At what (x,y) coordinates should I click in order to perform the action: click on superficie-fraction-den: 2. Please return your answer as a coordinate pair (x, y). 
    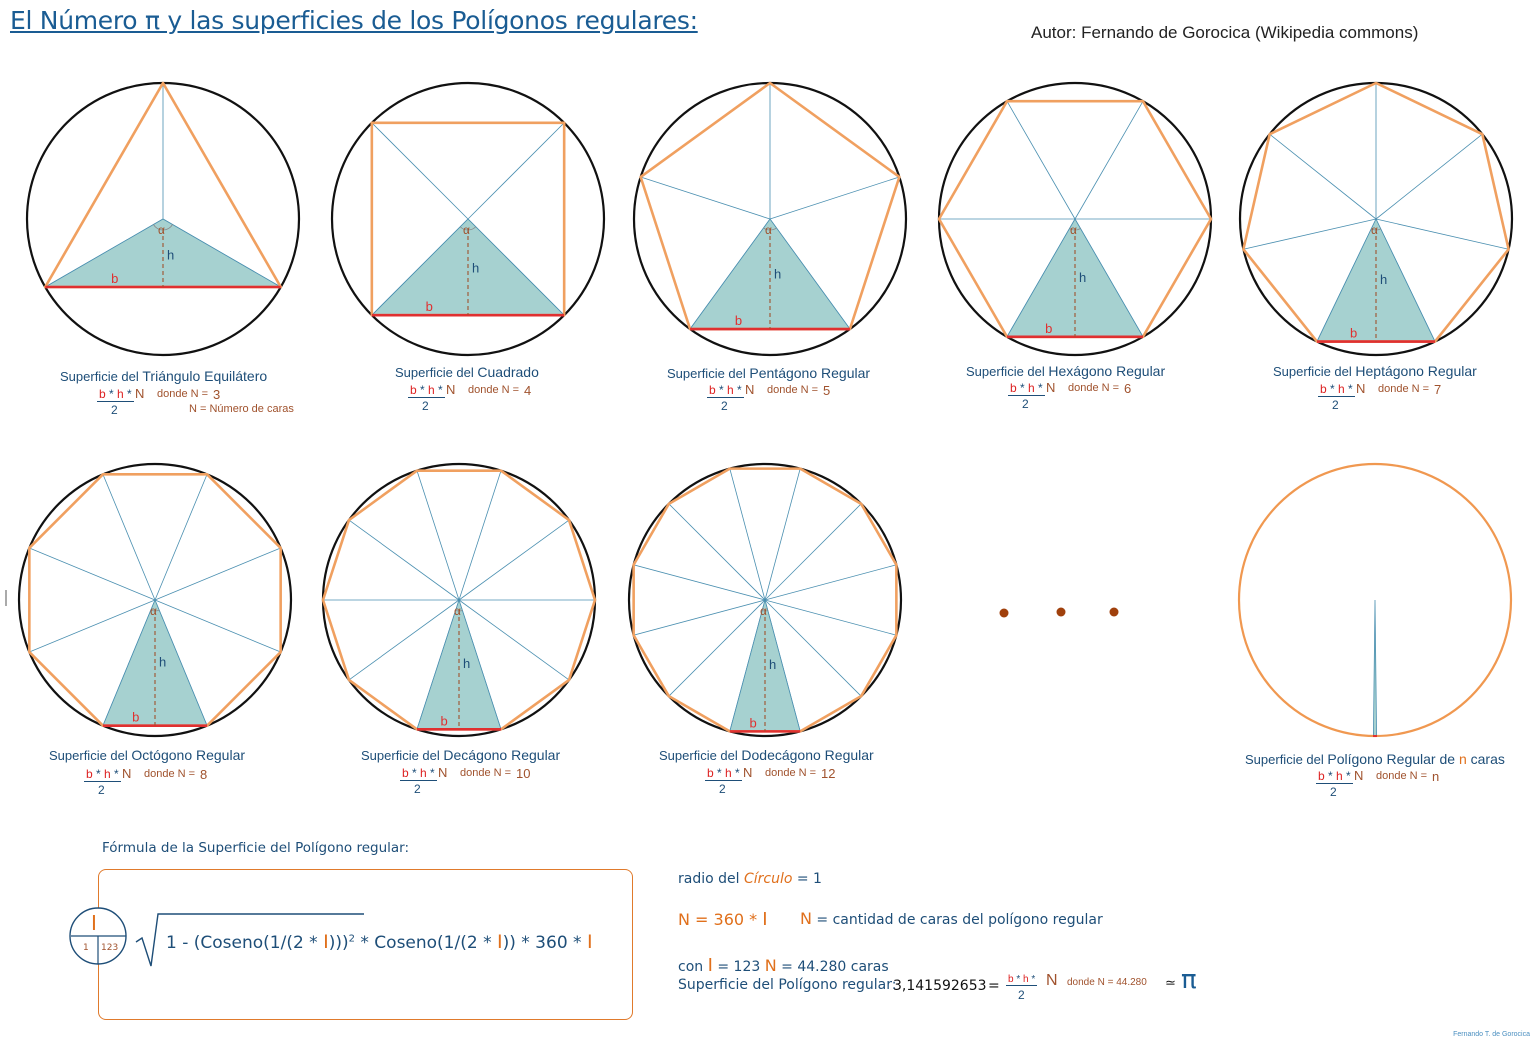
    Looking at the image, I should click on (1021, 995).